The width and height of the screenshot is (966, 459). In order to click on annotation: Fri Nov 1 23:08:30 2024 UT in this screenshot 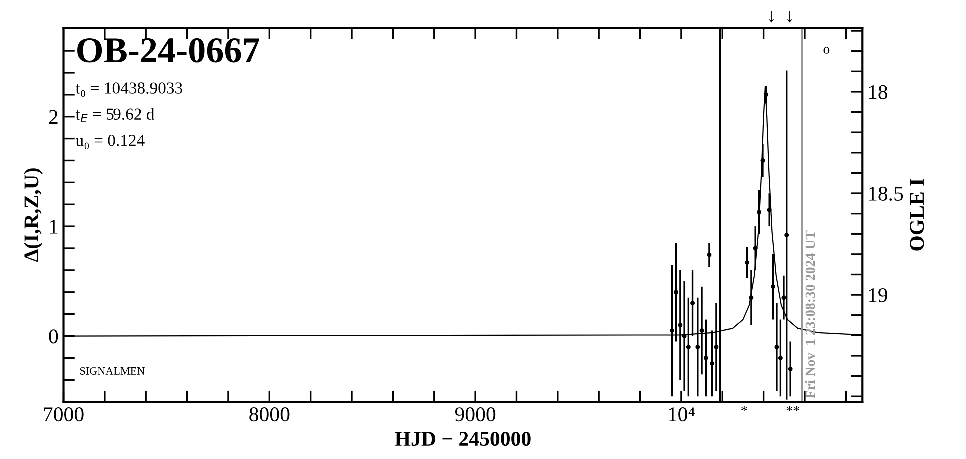, I will do `click(810, 314)`.